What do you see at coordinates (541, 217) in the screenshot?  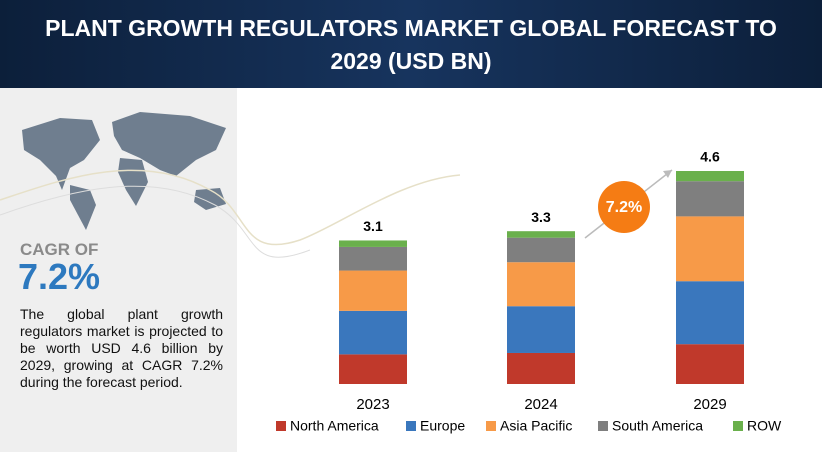 I see `total-label: 3.3` at bounding box center [541, 217].